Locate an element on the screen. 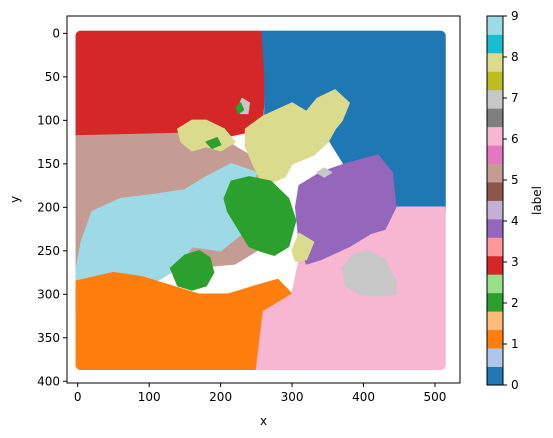  y-axis: 0 50 100 150 200 250 300 350 400 is located at coordinates (52, 207).